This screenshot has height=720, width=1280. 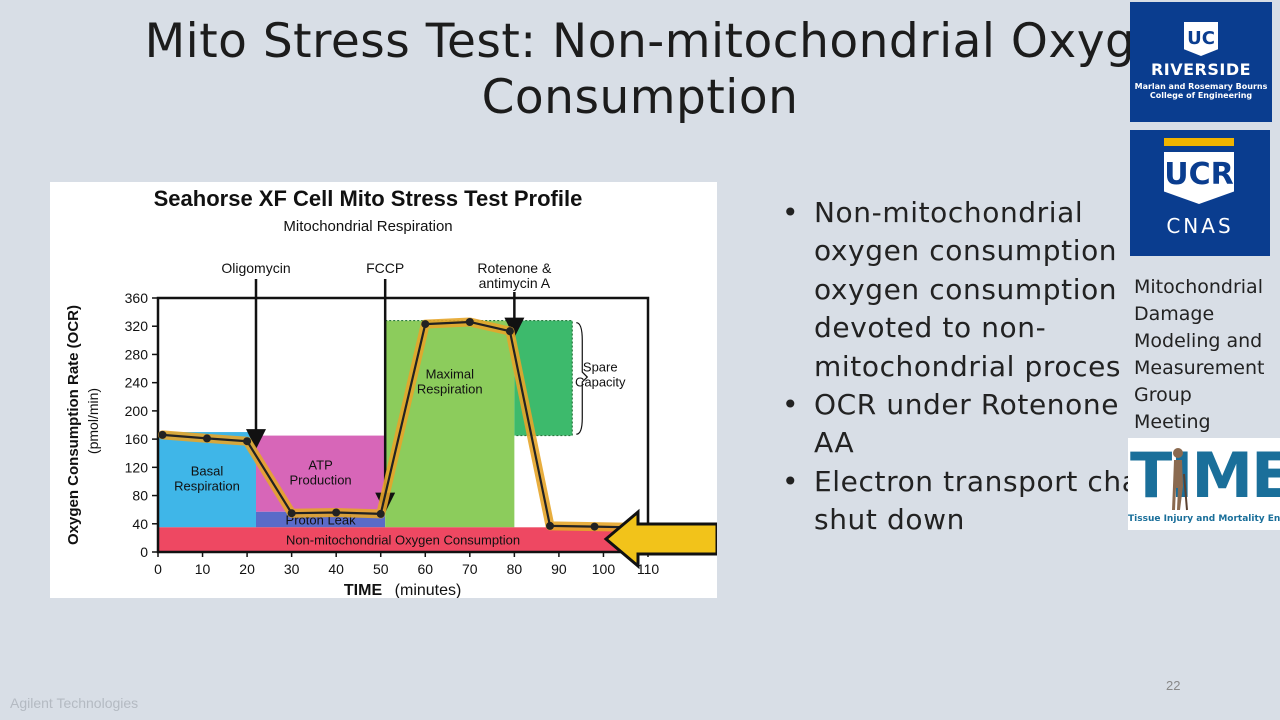 I want to click on time-logo-word: TIME, so click(x=1205, y=475).